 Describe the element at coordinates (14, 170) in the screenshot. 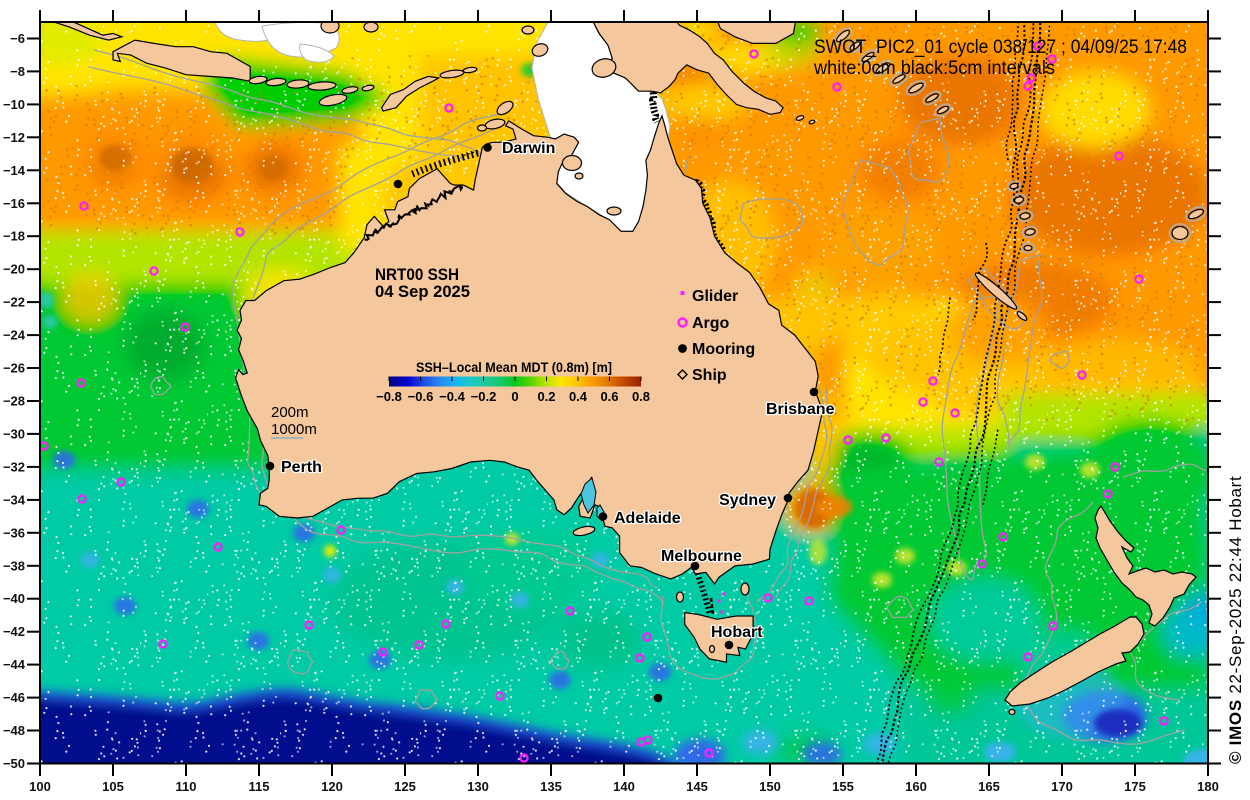

I see `svg-text: −14` at that location.